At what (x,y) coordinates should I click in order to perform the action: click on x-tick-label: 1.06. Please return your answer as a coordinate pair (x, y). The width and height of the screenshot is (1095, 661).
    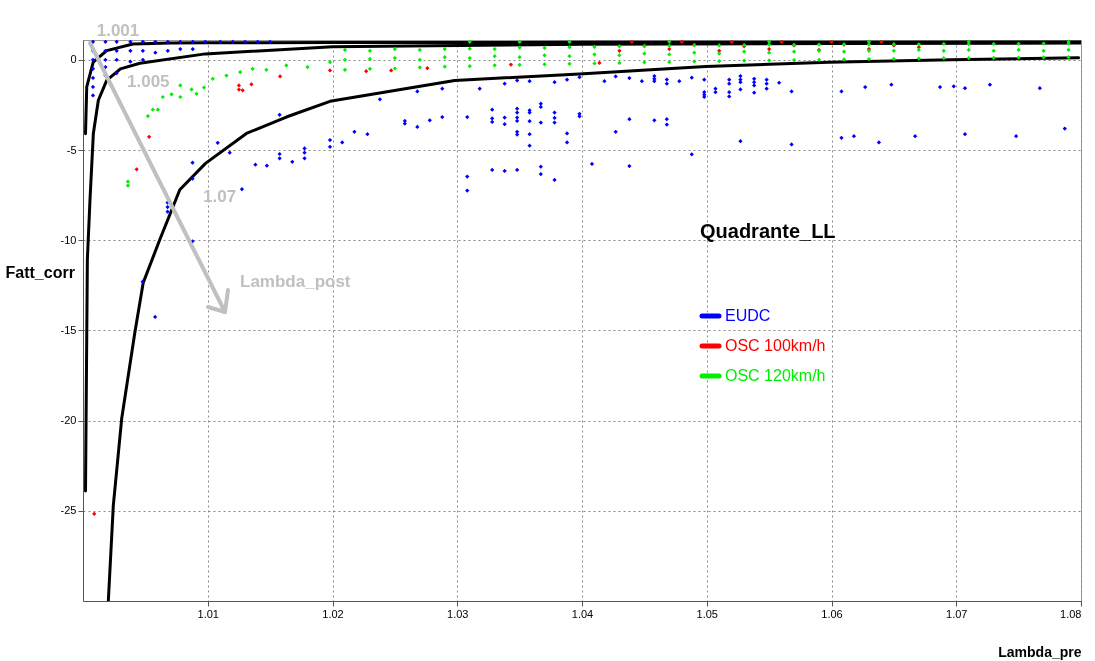
    Looking at the image, I should click on (832, 613).